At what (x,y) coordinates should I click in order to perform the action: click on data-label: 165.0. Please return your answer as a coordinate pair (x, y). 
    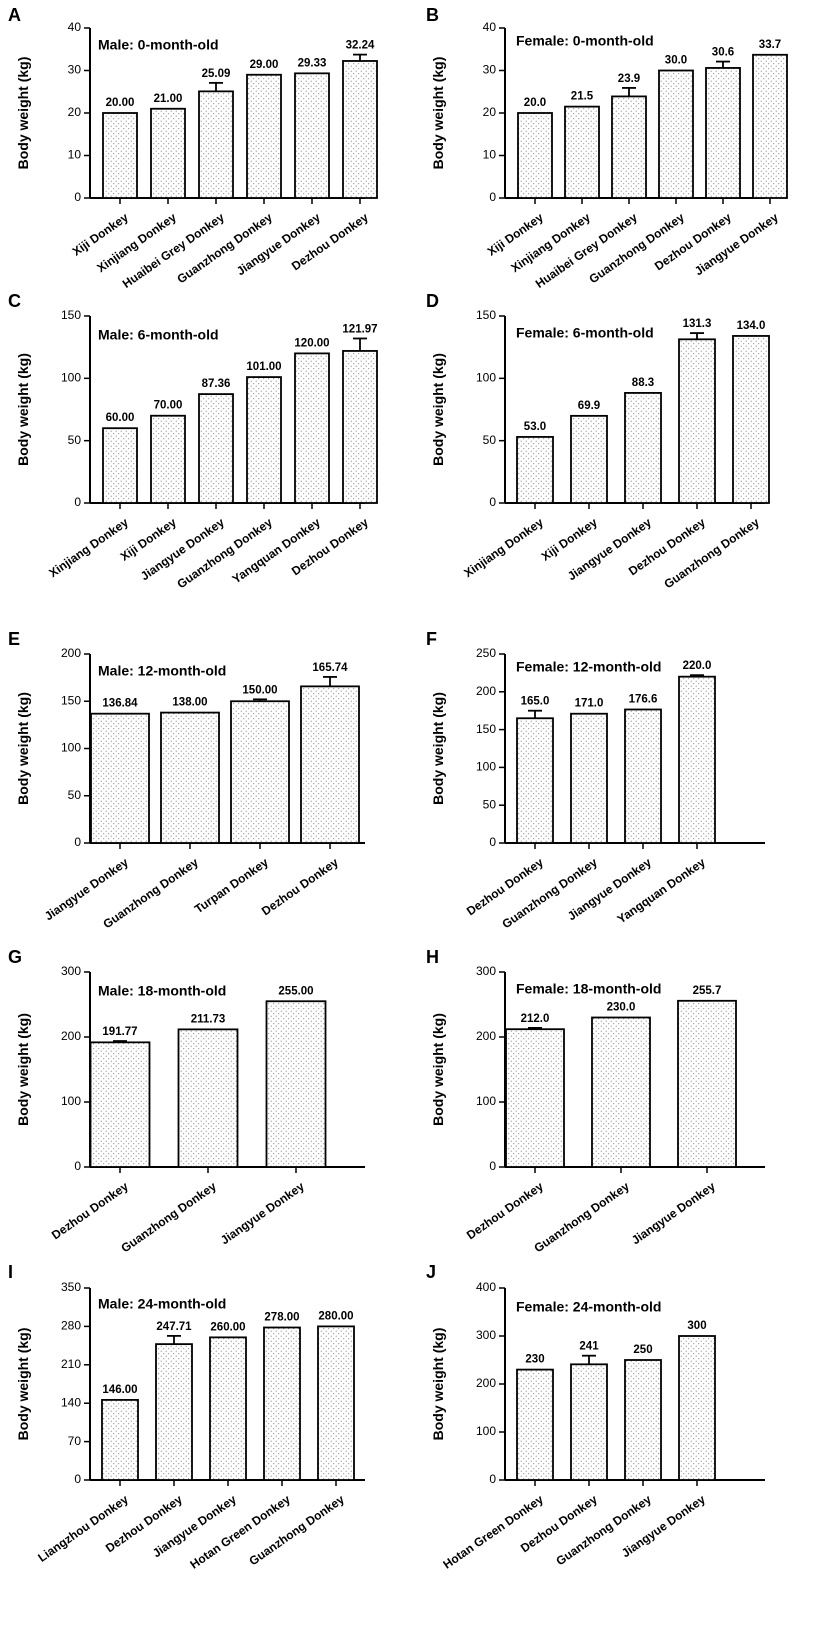
    Looking at the image, I should click on (535, 702).